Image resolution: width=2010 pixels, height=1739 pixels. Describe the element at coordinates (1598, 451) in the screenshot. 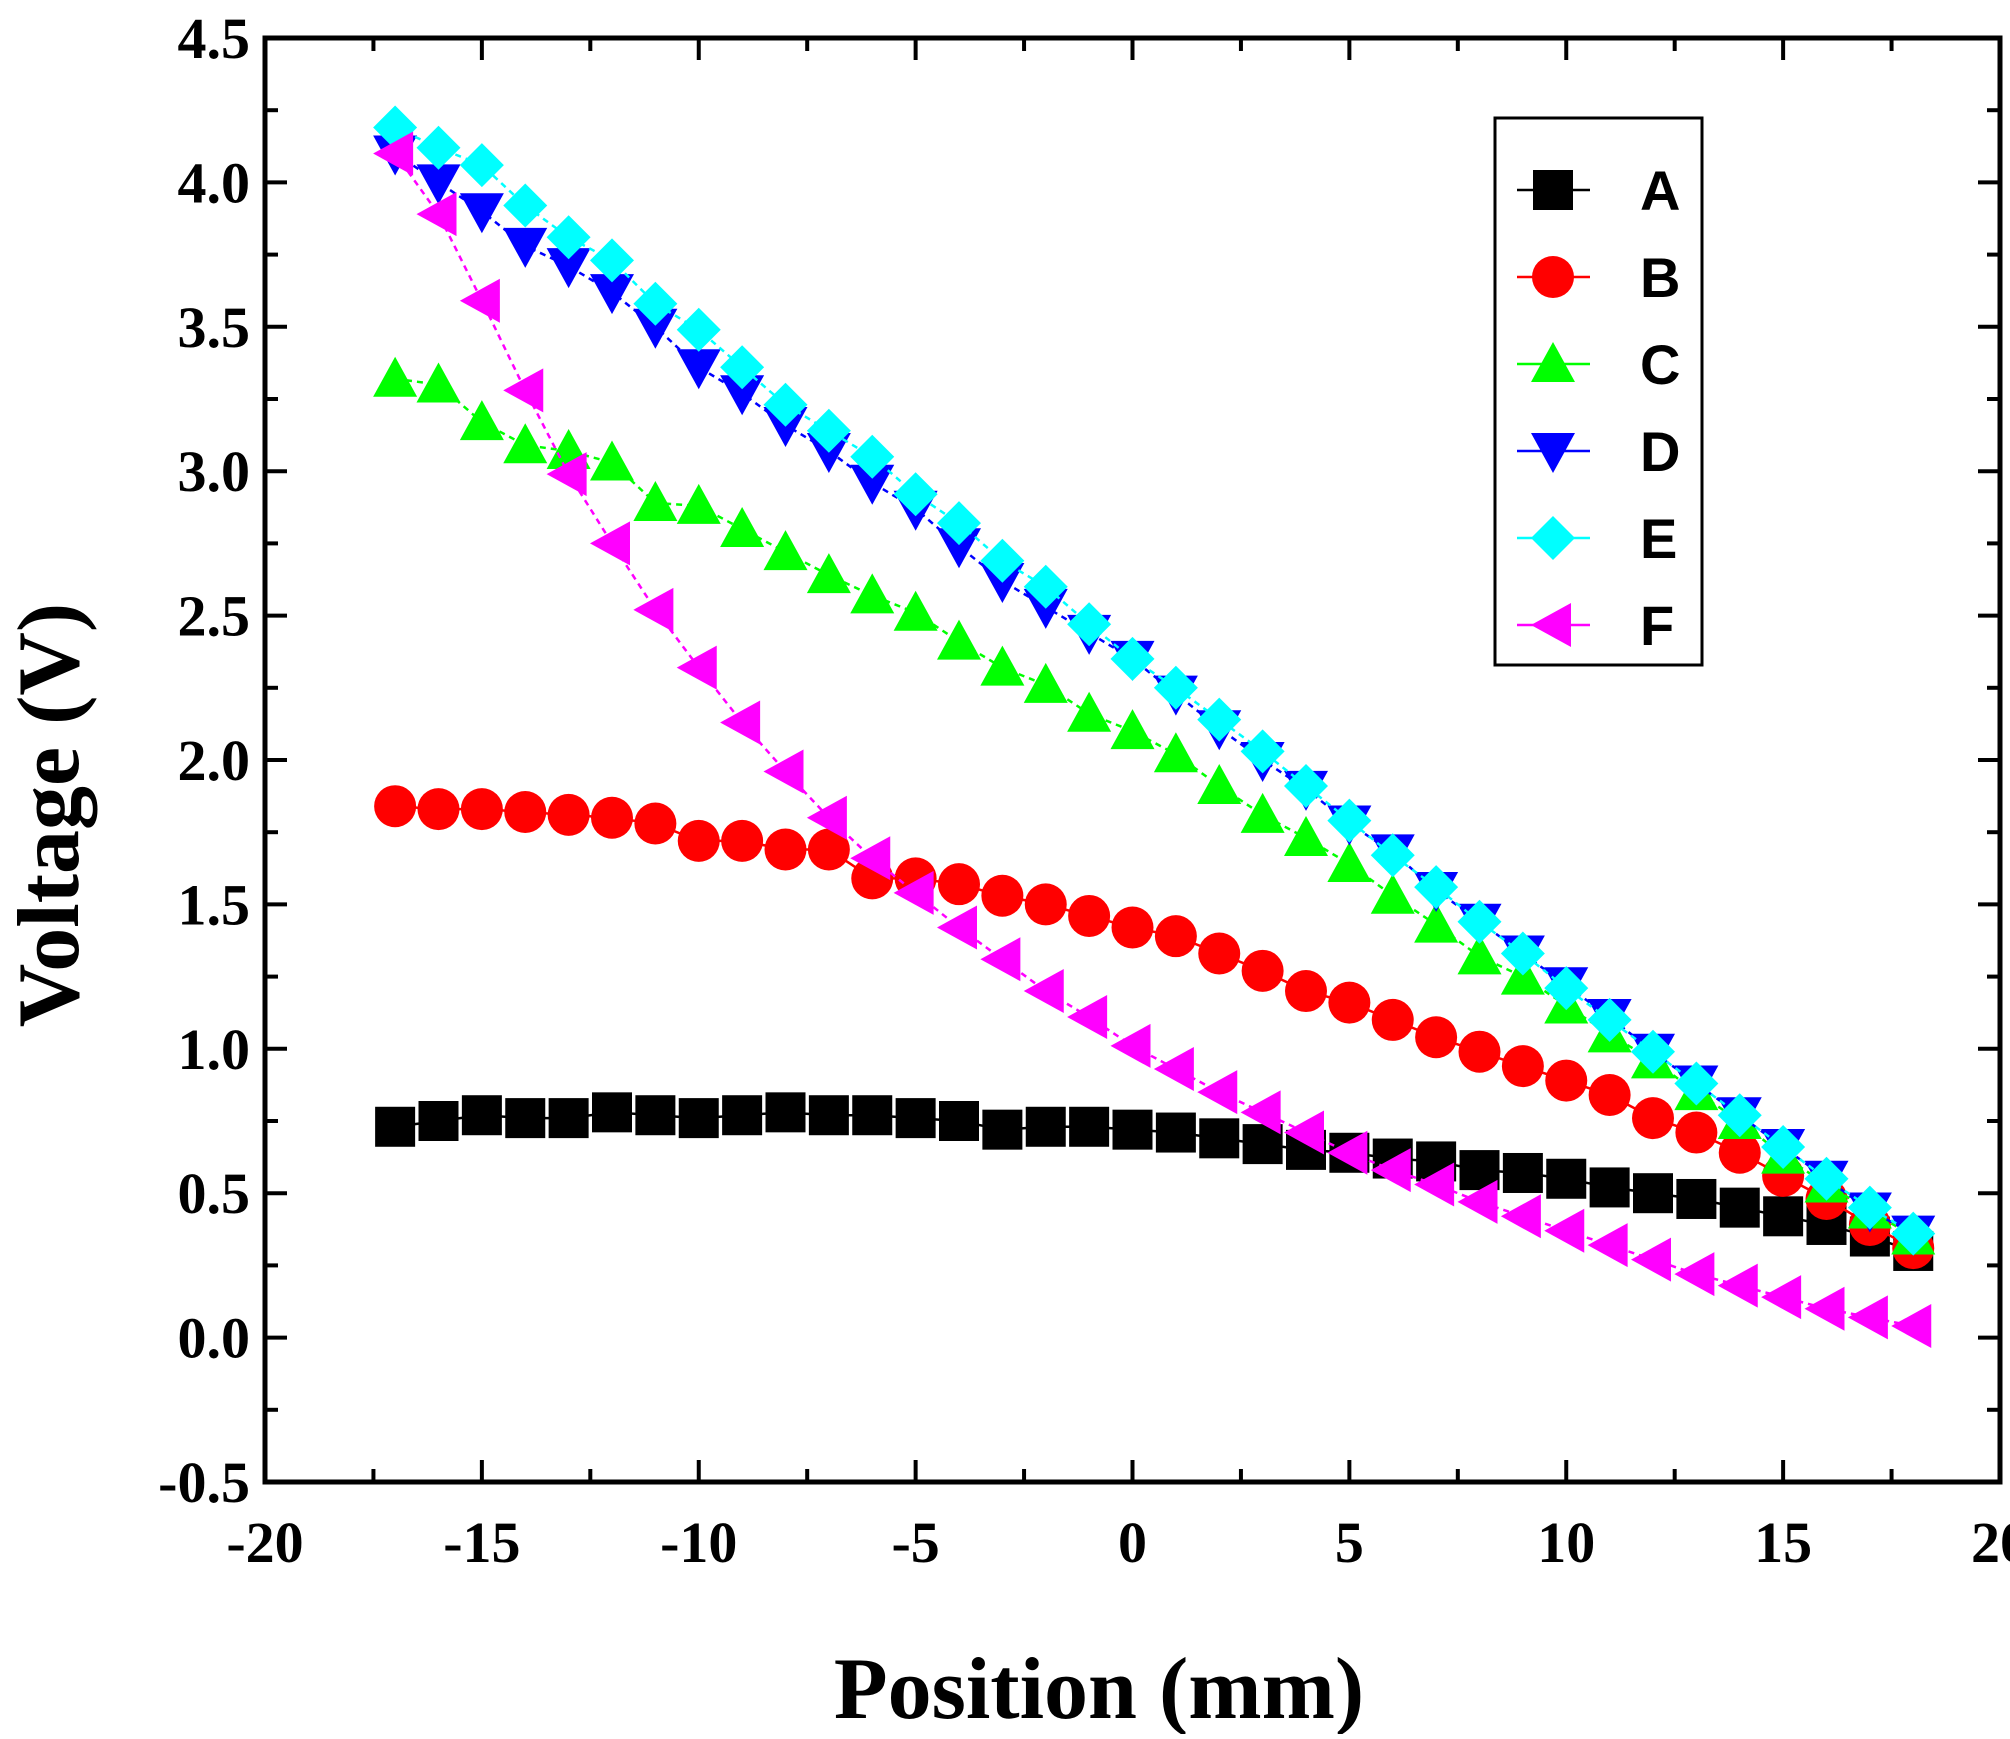

I see `legend-item-D: D` at that location.